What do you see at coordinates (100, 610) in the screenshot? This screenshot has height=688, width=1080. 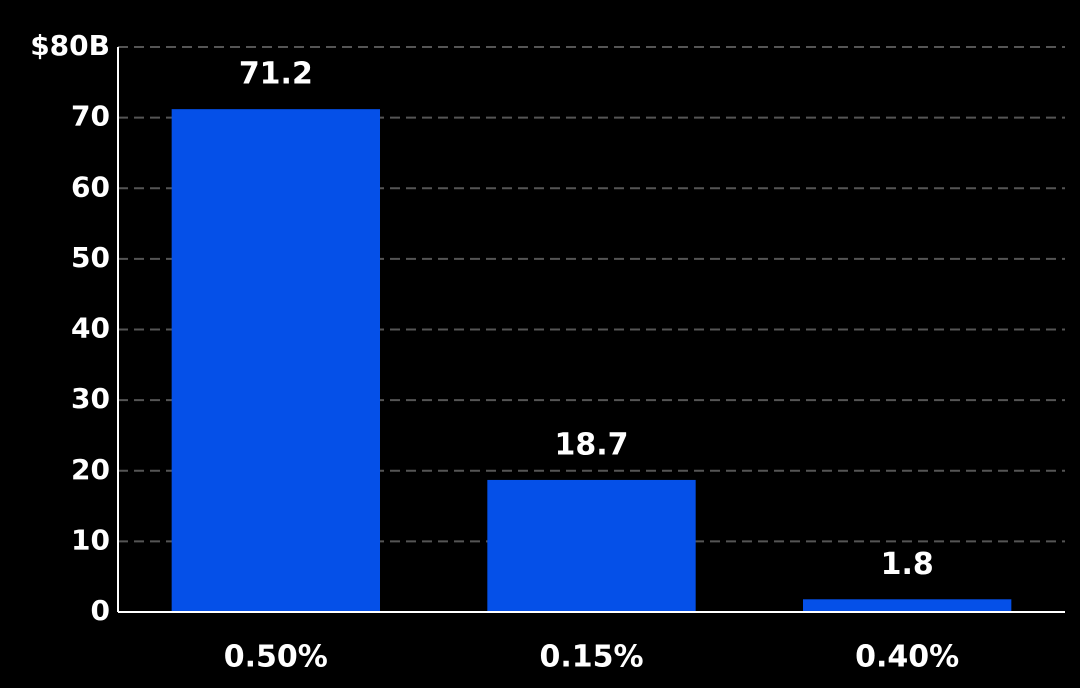 I see `y-tick-label: 0` at bounding box center [100, 610].